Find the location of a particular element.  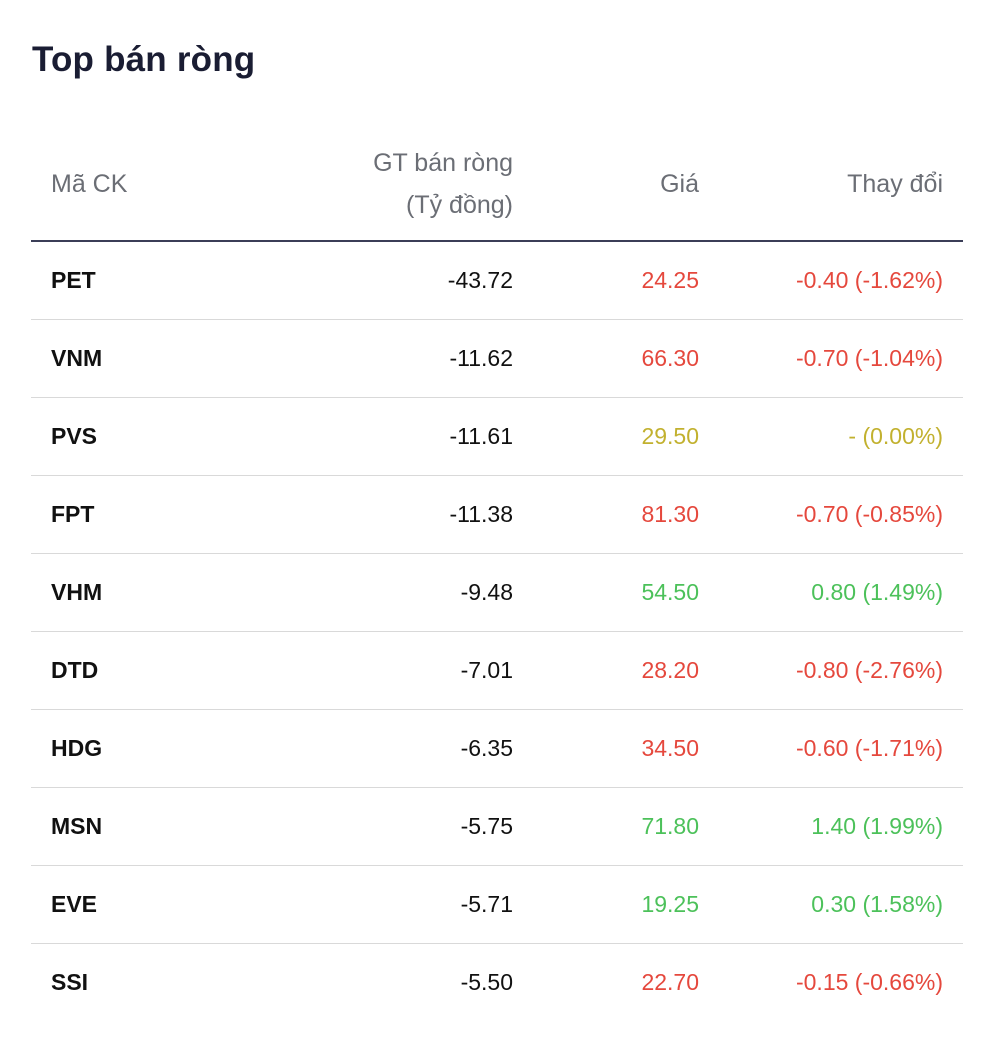

price-cell: 22.70 is located at coordinates (670, 982).